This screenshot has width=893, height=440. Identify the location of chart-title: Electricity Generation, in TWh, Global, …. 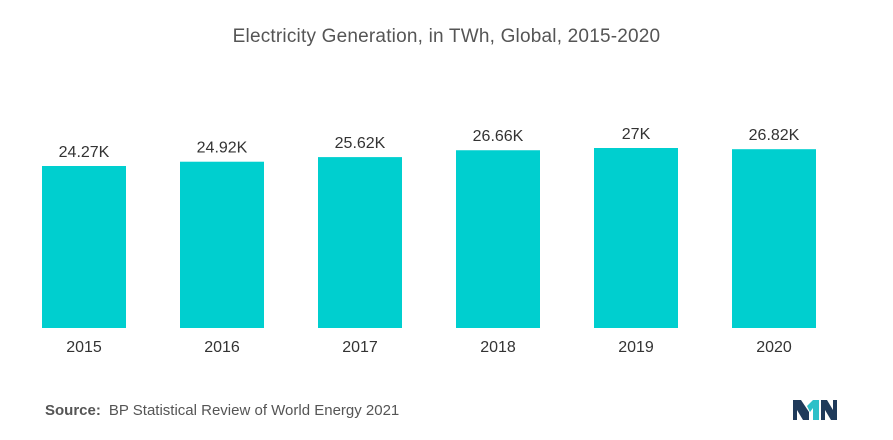
(446, 36).